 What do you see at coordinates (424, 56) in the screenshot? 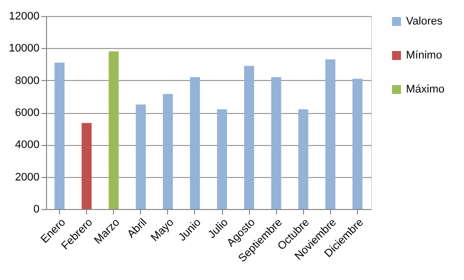
I see `legend-label: Mínimo` at bounding box center [424, 56].